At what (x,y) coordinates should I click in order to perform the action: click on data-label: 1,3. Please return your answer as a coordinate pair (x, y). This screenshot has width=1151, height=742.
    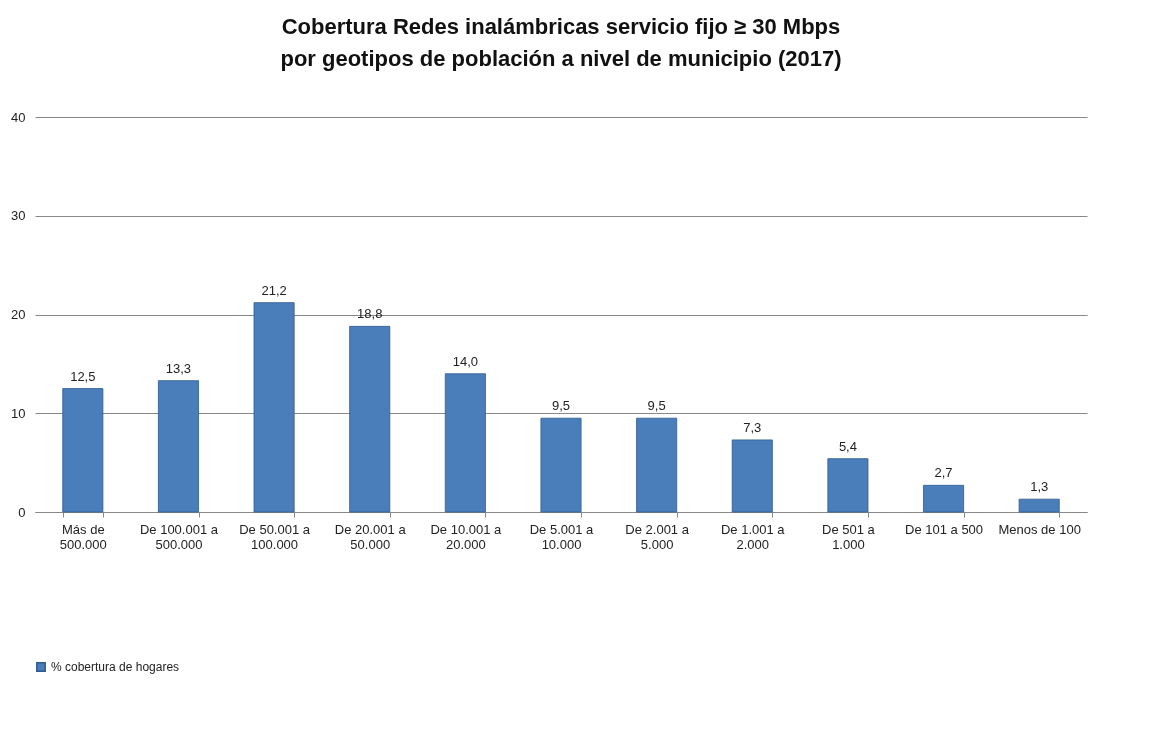
    Looking at the image, I should click on (1039, 487).